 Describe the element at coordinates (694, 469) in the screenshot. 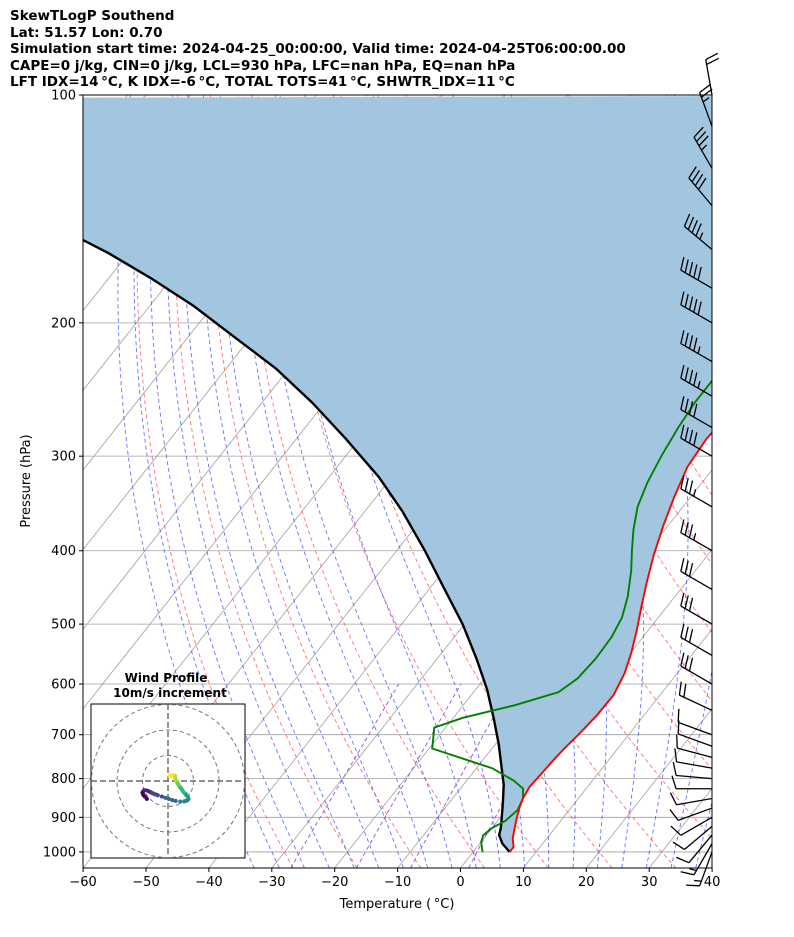

I see `wind-barbs` at that location.